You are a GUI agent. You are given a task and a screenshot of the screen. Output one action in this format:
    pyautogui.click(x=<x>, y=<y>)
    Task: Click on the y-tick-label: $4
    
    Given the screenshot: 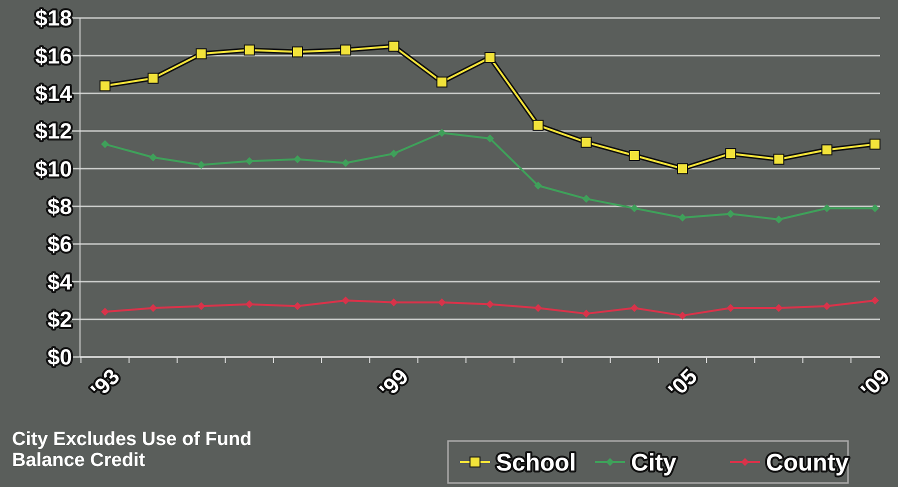 What is the action you would take?
    pyautogui.click(x=60, y=281)
    